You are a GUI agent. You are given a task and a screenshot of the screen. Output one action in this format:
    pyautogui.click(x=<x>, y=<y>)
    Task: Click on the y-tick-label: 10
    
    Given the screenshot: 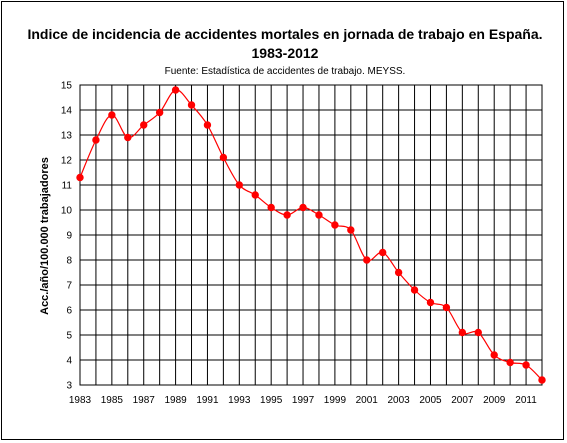 What is the action you would take?
    pyautogui.click(x=67, y=211)
    